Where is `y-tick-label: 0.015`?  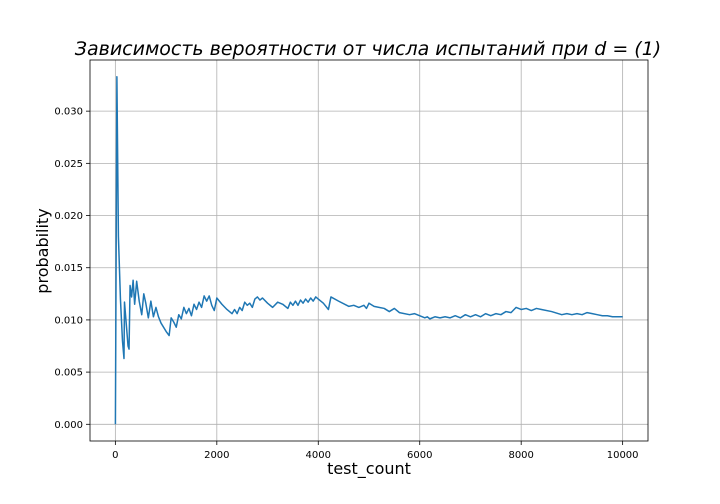
y-tick-label: 0.015 is located at coordinates (68, 268).